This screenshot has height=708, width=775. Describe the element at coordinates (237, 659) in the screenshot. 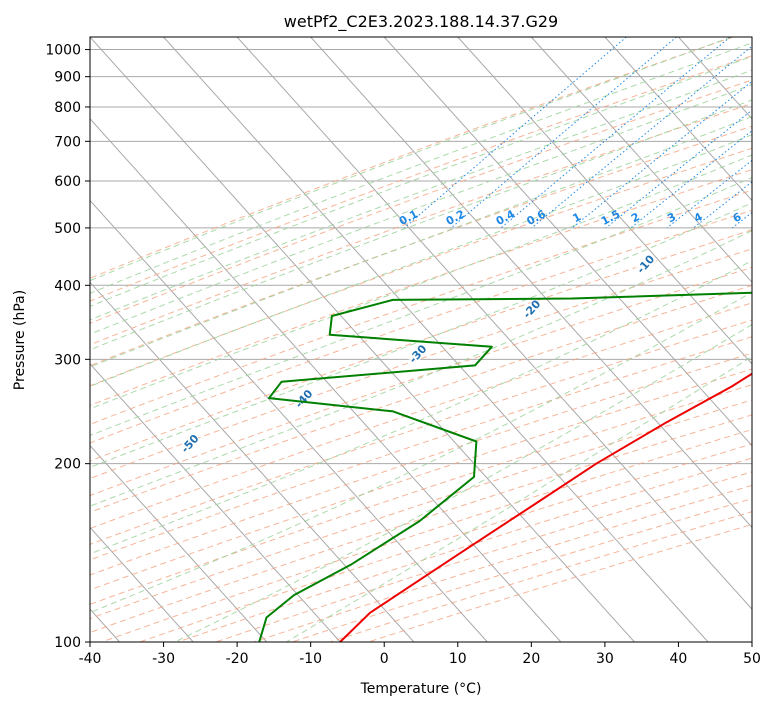

I see `x-tick-label: -20` at that location.